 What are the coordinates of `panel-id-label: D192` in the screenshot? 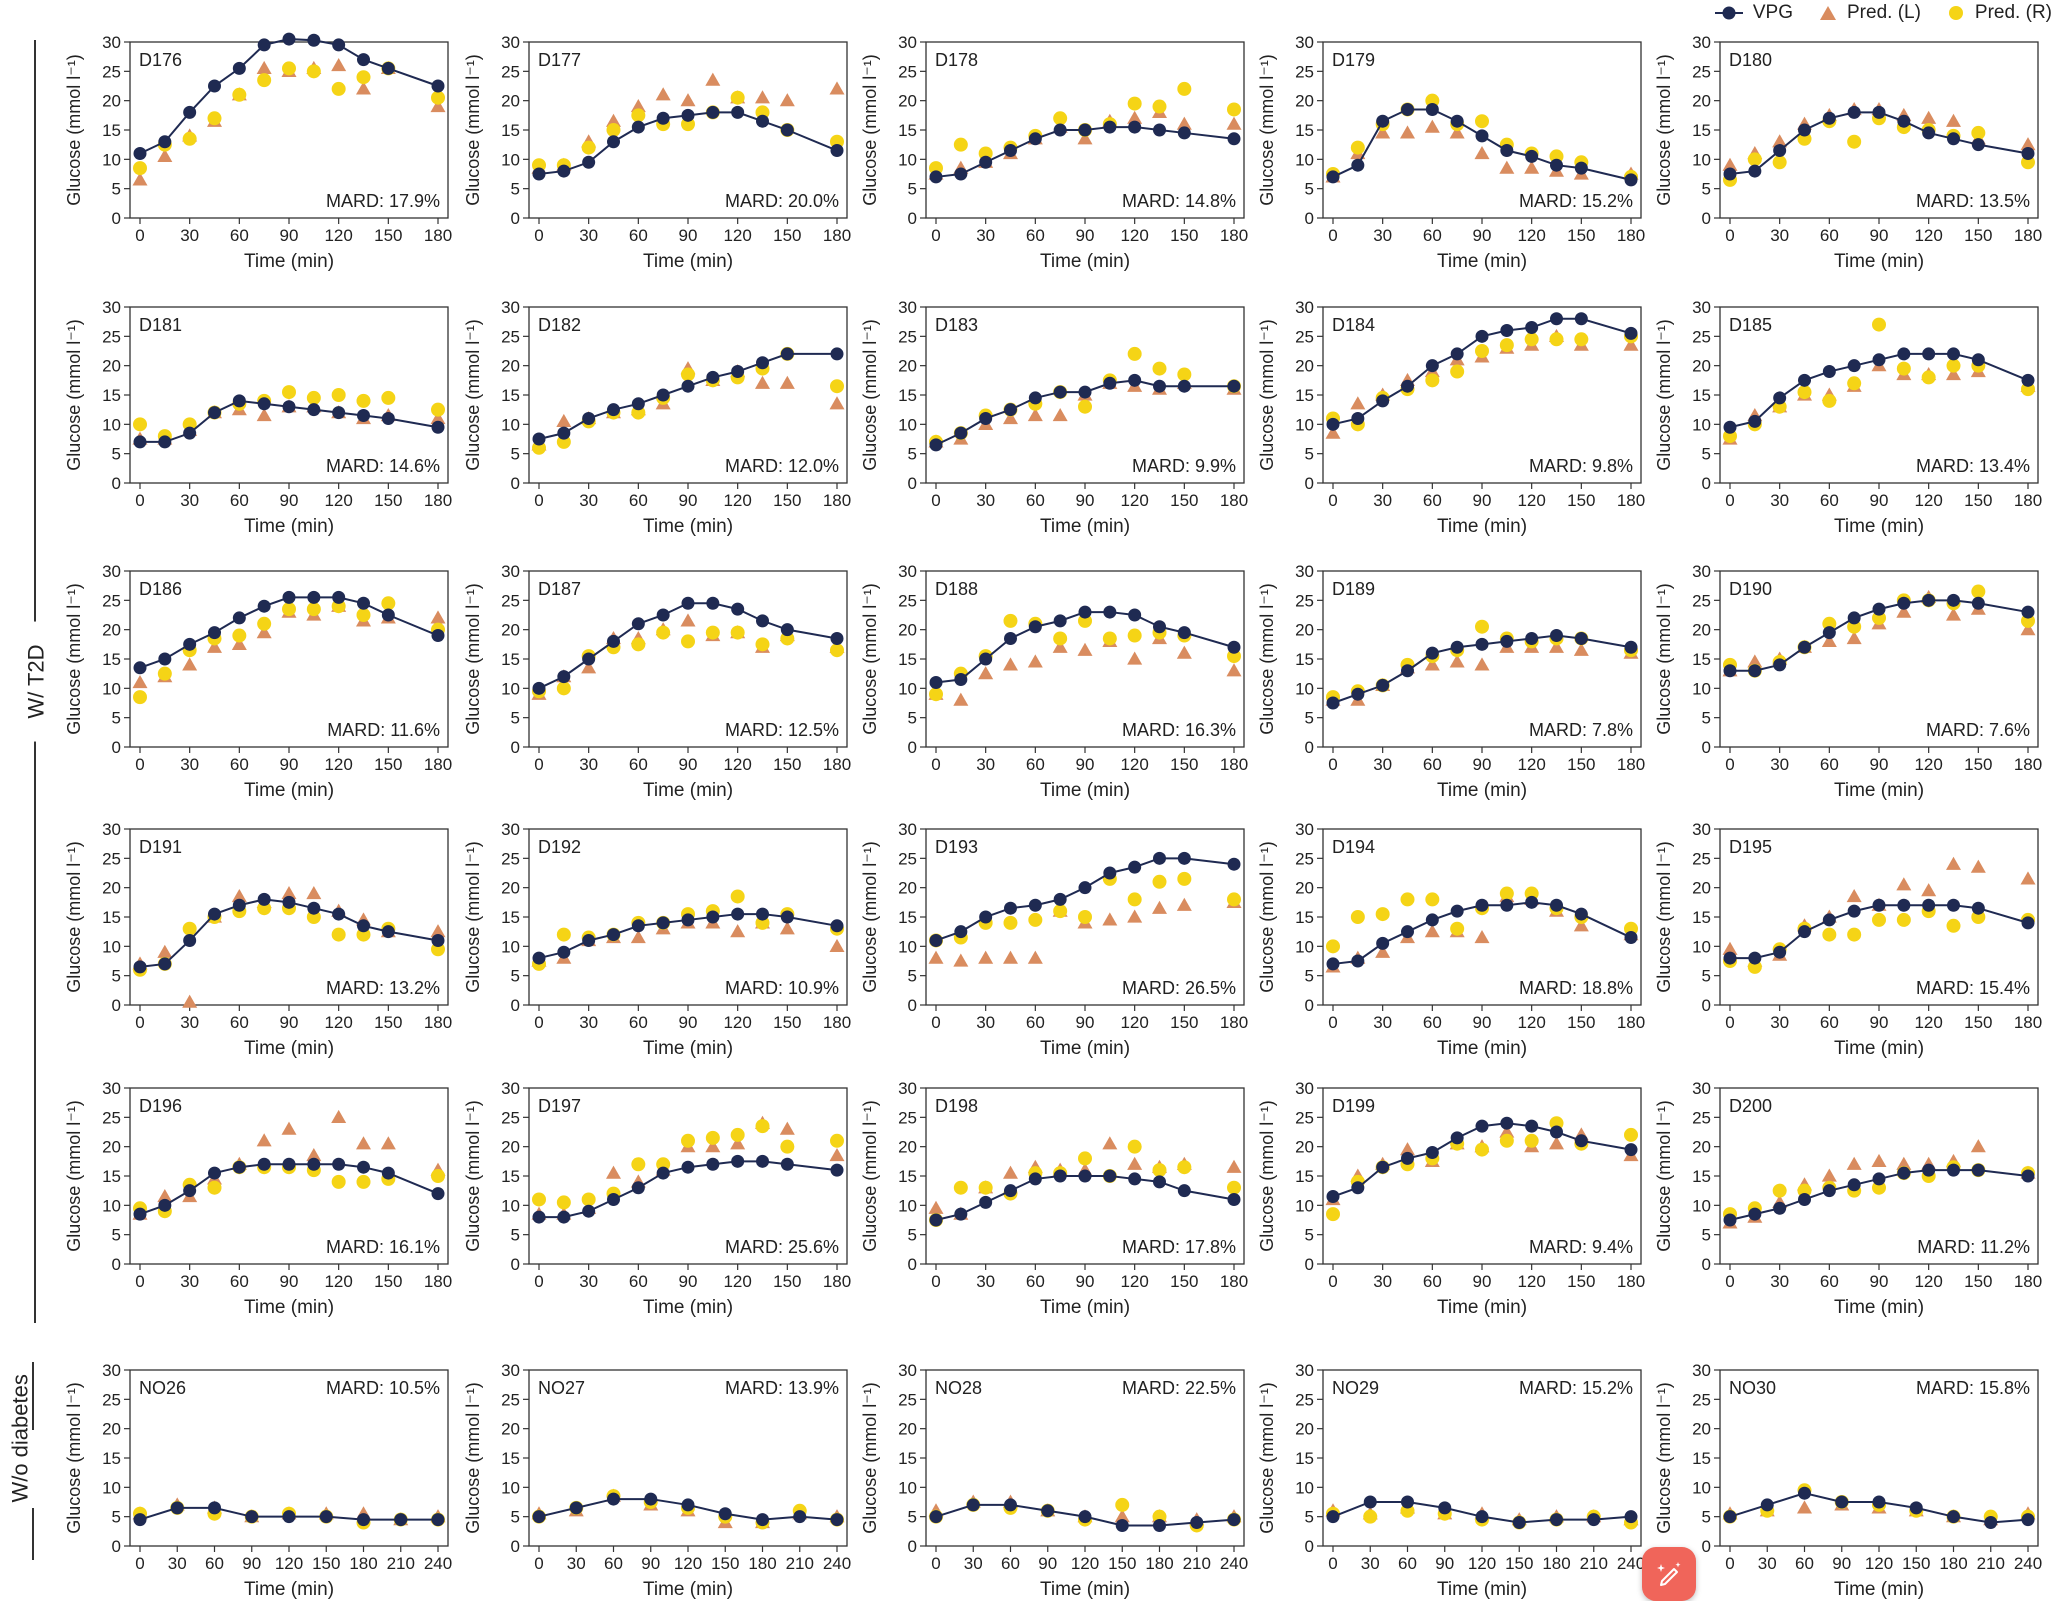 It's located at (559, 847).